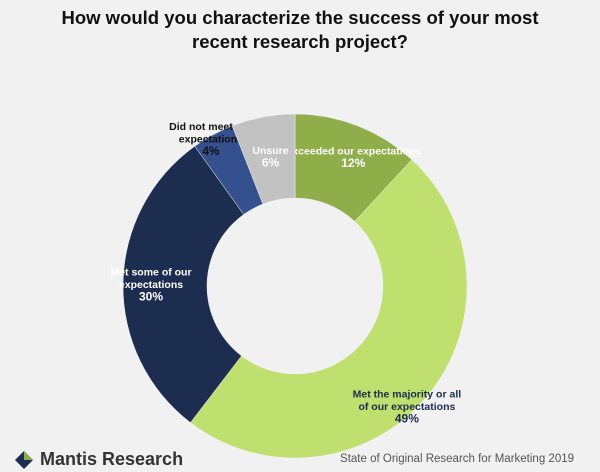  What do you see at coordinates (112, 459) in the screenshot?
I see `brand-name: Mantis Research` at bounding box center [112, 459].